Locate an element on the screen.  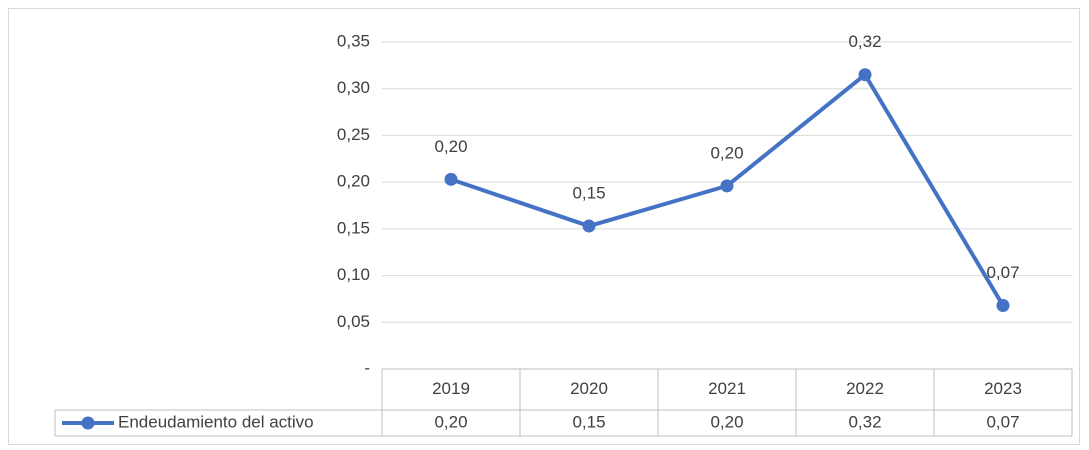
data-label: 0,15 is located at coordinates (588, 193).